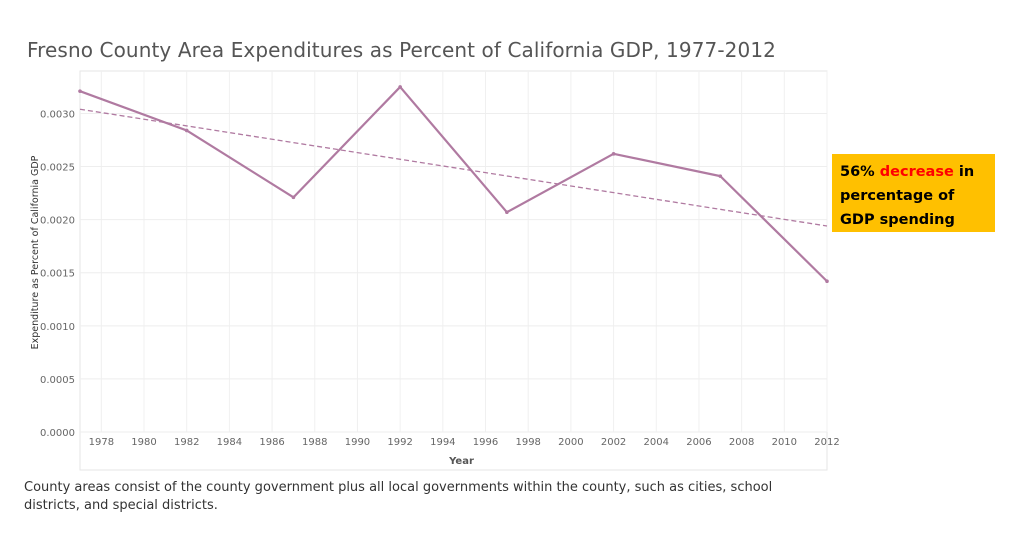 The image size is (1024, 538). What do you see at coordinates (357, 442) in the screenshot?
I see `x-tick-label: 1990` at bounding box center [357, 442].